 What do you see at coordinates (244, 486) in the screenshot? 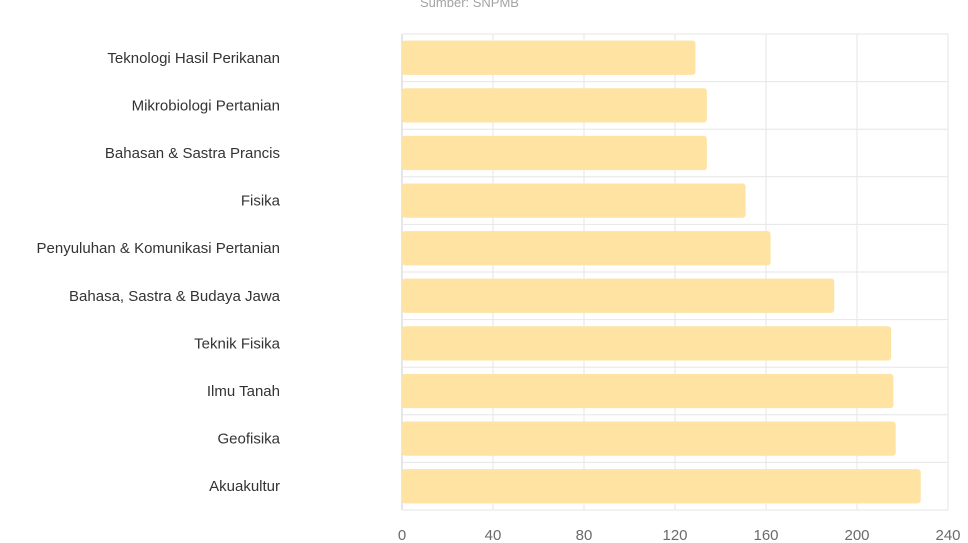
I see `category-label: Akuakultur` at bounding box center [244, 486].